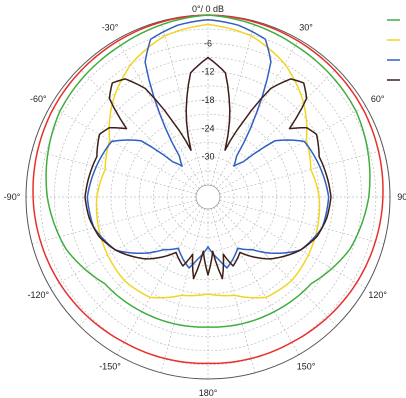 This screenshot has width=406, height=398. What do you see at coordinates (38, 295) in the screenshot?
I see `angle-label: -120°` at bounding box center [38, 295].